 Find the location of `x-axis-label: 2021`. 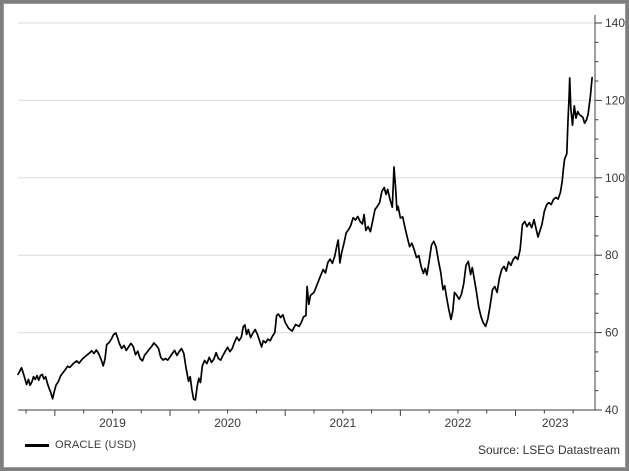

x-axis-label: 2021 is located at coordinates (342, 423).